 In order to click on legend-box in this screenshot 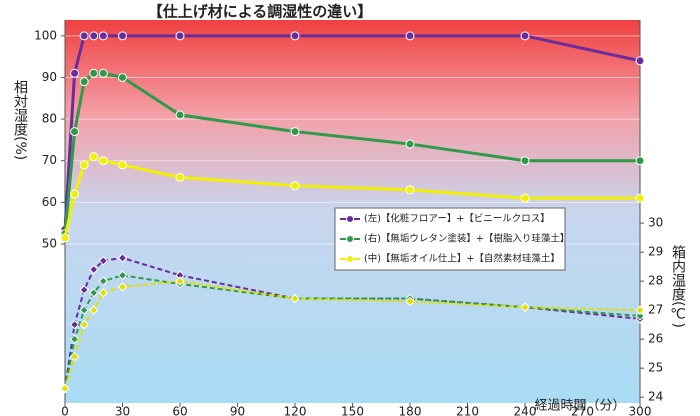, I will do `click(450, 239)`.